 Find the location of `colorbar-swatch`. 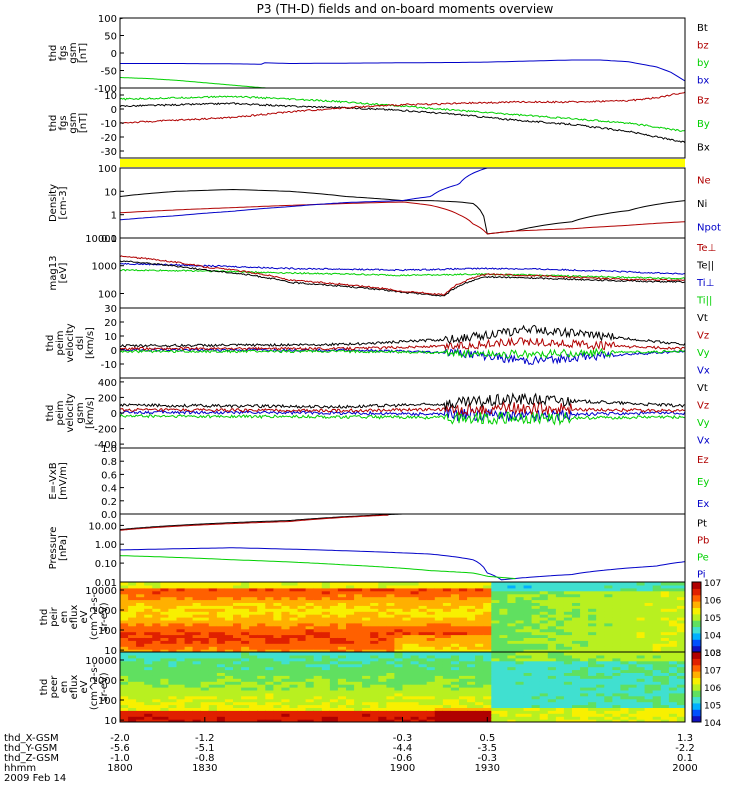

colorbar-swatch is located at coordinates (696, 662).